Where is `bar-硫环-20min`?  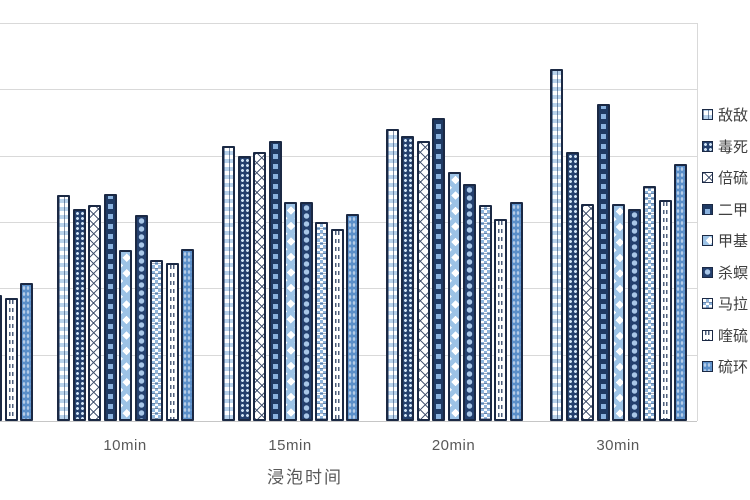 bar-硫环-20min is located at coordinates (516, 311).